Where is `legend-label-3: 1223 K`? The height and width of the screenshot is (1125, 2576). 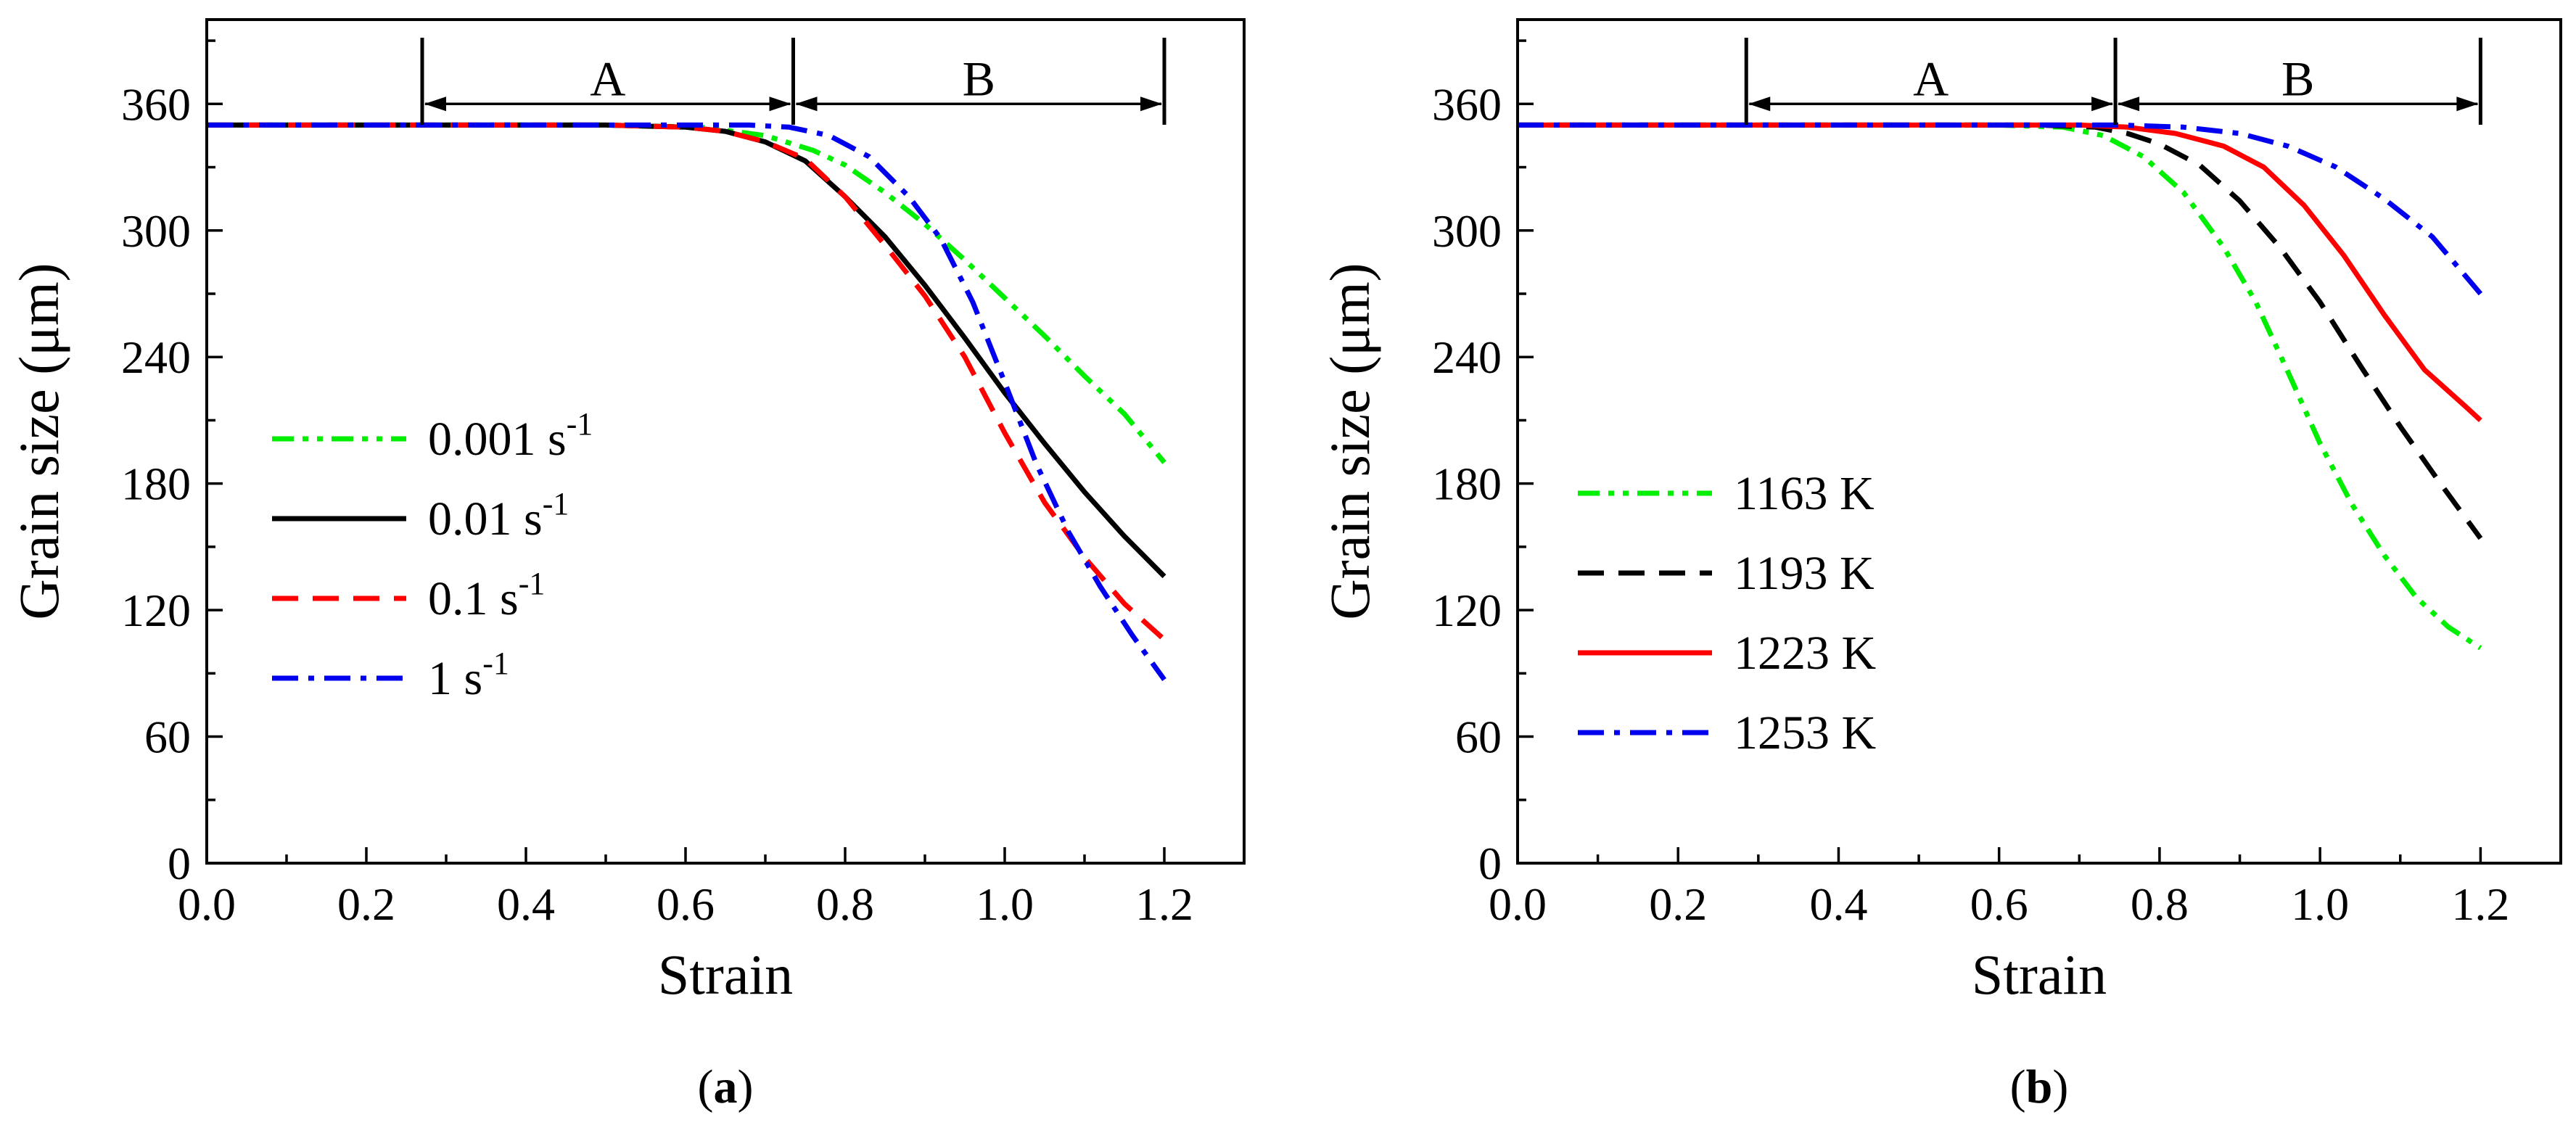
legend-label-3: 1223 K is located at coordinates (1805, 653).